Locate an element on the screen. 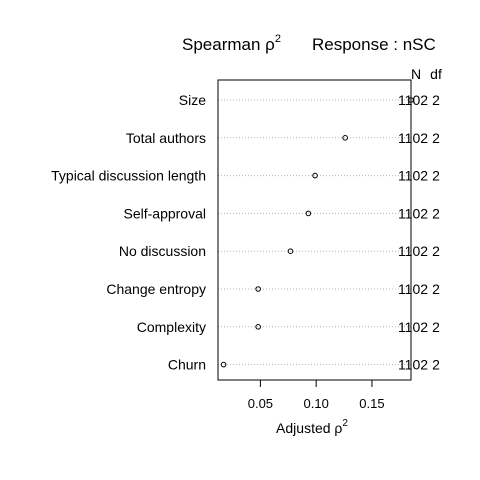 The width and height of the screenshot is (480, 480). title-left-text: Spearman ρ is located at coordinates (228, 44).